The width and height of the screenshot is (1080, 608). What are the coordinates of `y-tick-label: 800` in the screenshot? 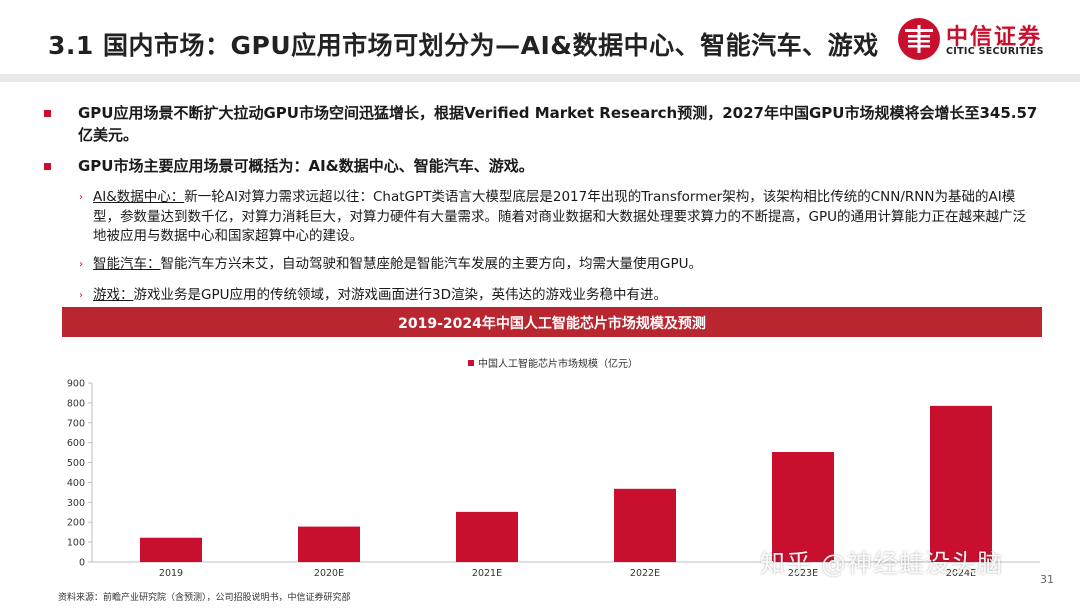 It's located at (76, 403).